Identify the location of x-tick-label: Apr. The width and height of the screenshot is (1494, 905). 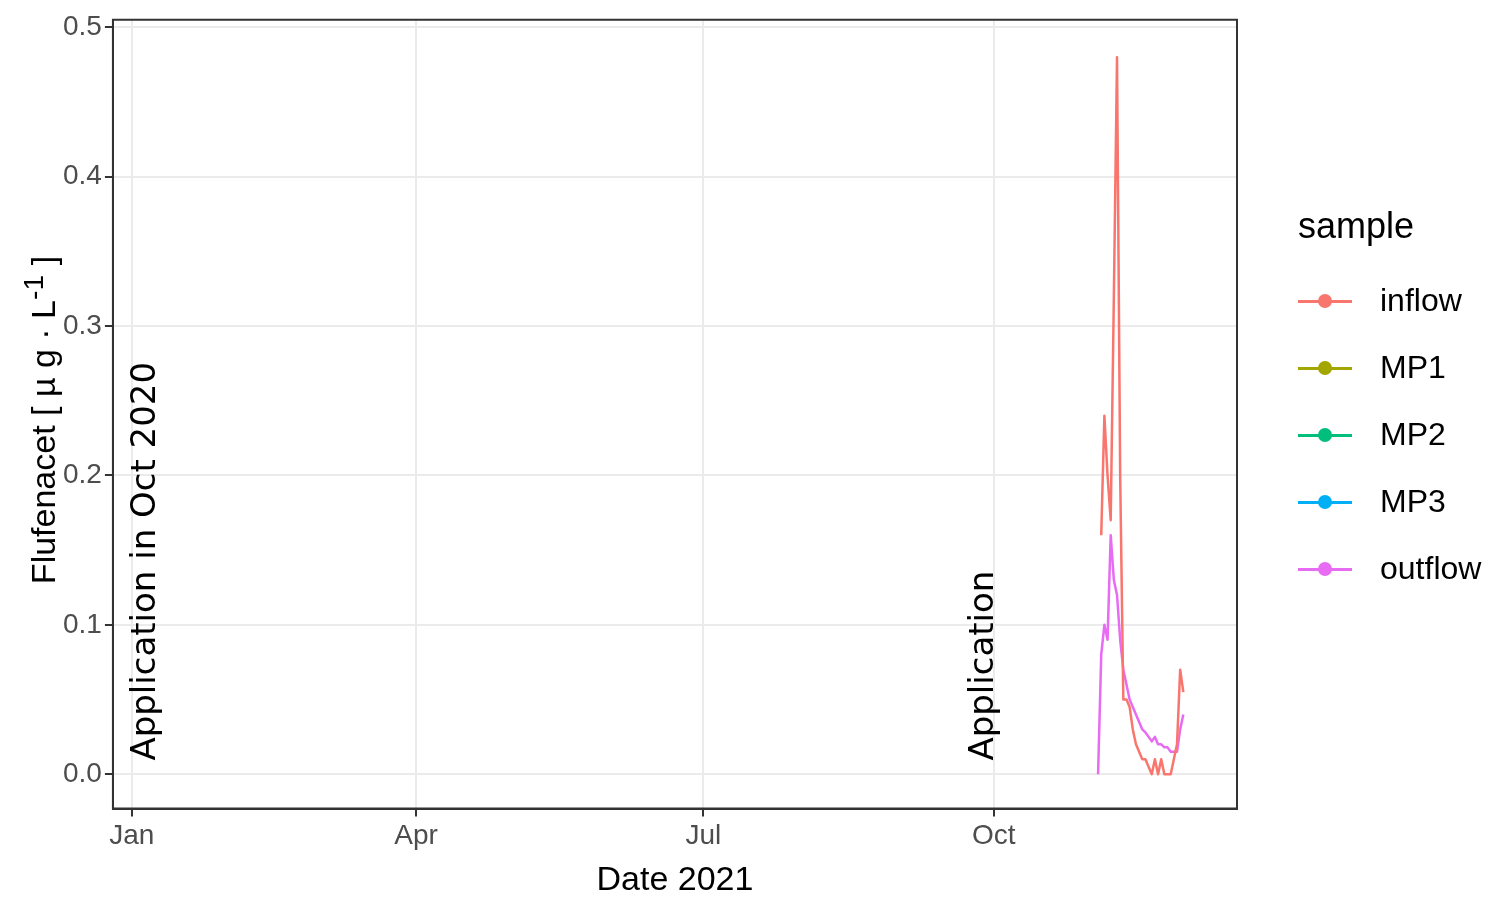
(416, 835).